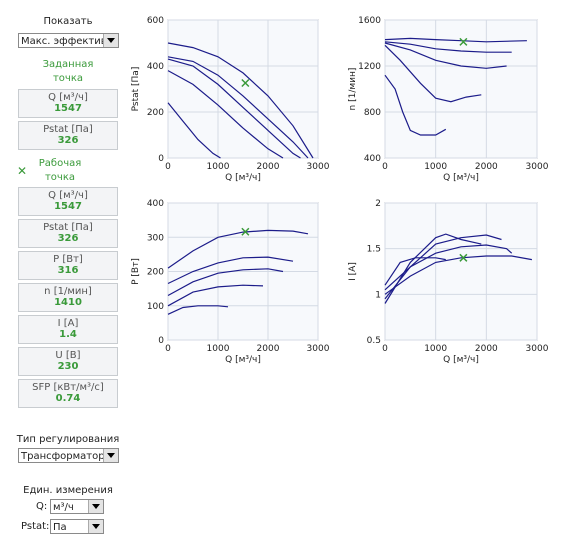 This screenshot has height=541, width=563. What do you see at coordinates (68, 439) in the screenshot?
I see `control-label: Тип регулирования` at bounding box center [68, 439].